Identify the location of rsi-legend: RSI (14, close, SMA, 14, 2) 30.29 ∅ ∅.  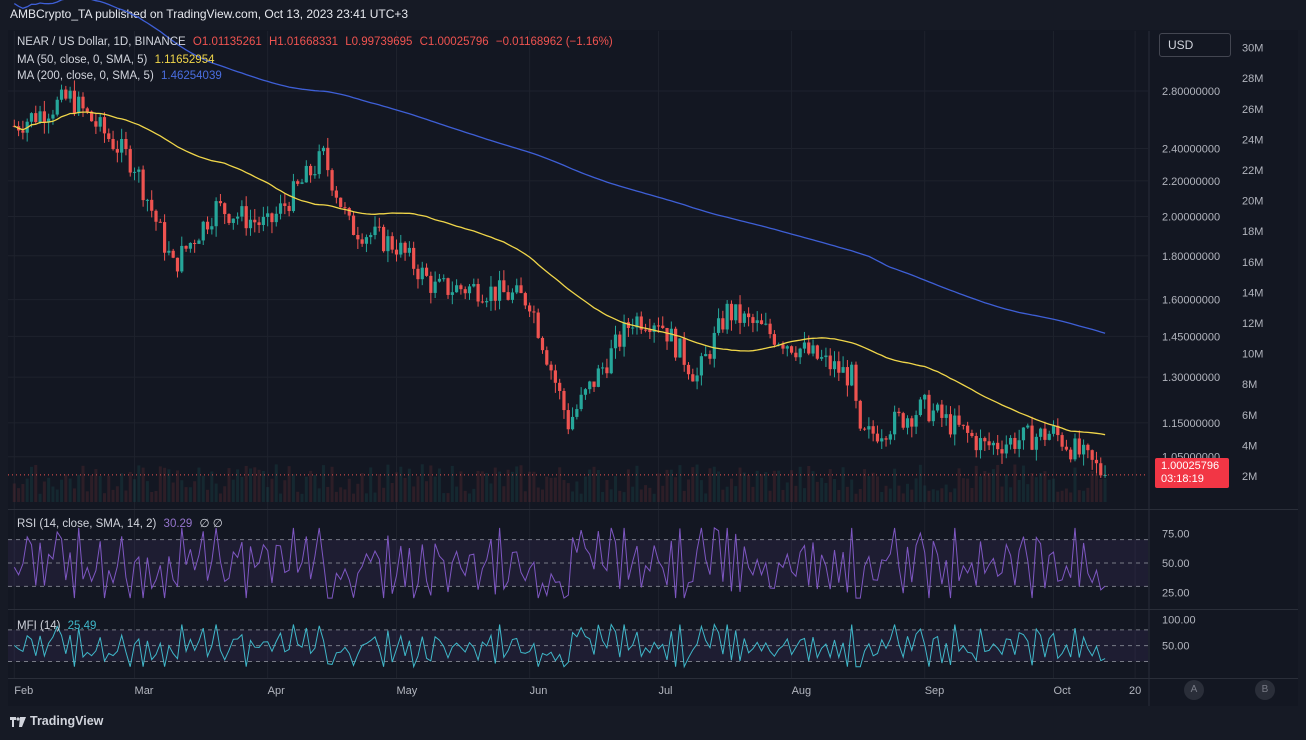
(122, 523).